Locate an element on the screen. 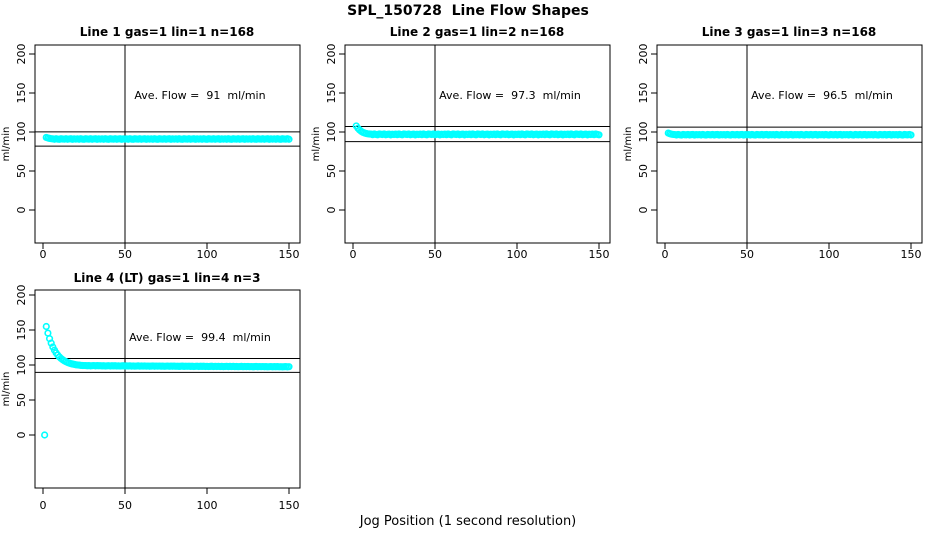 The image size is (936, 540). panel-title: Line 2 gas=1 lin=2 n=168 is located at coordinates (477, 32).